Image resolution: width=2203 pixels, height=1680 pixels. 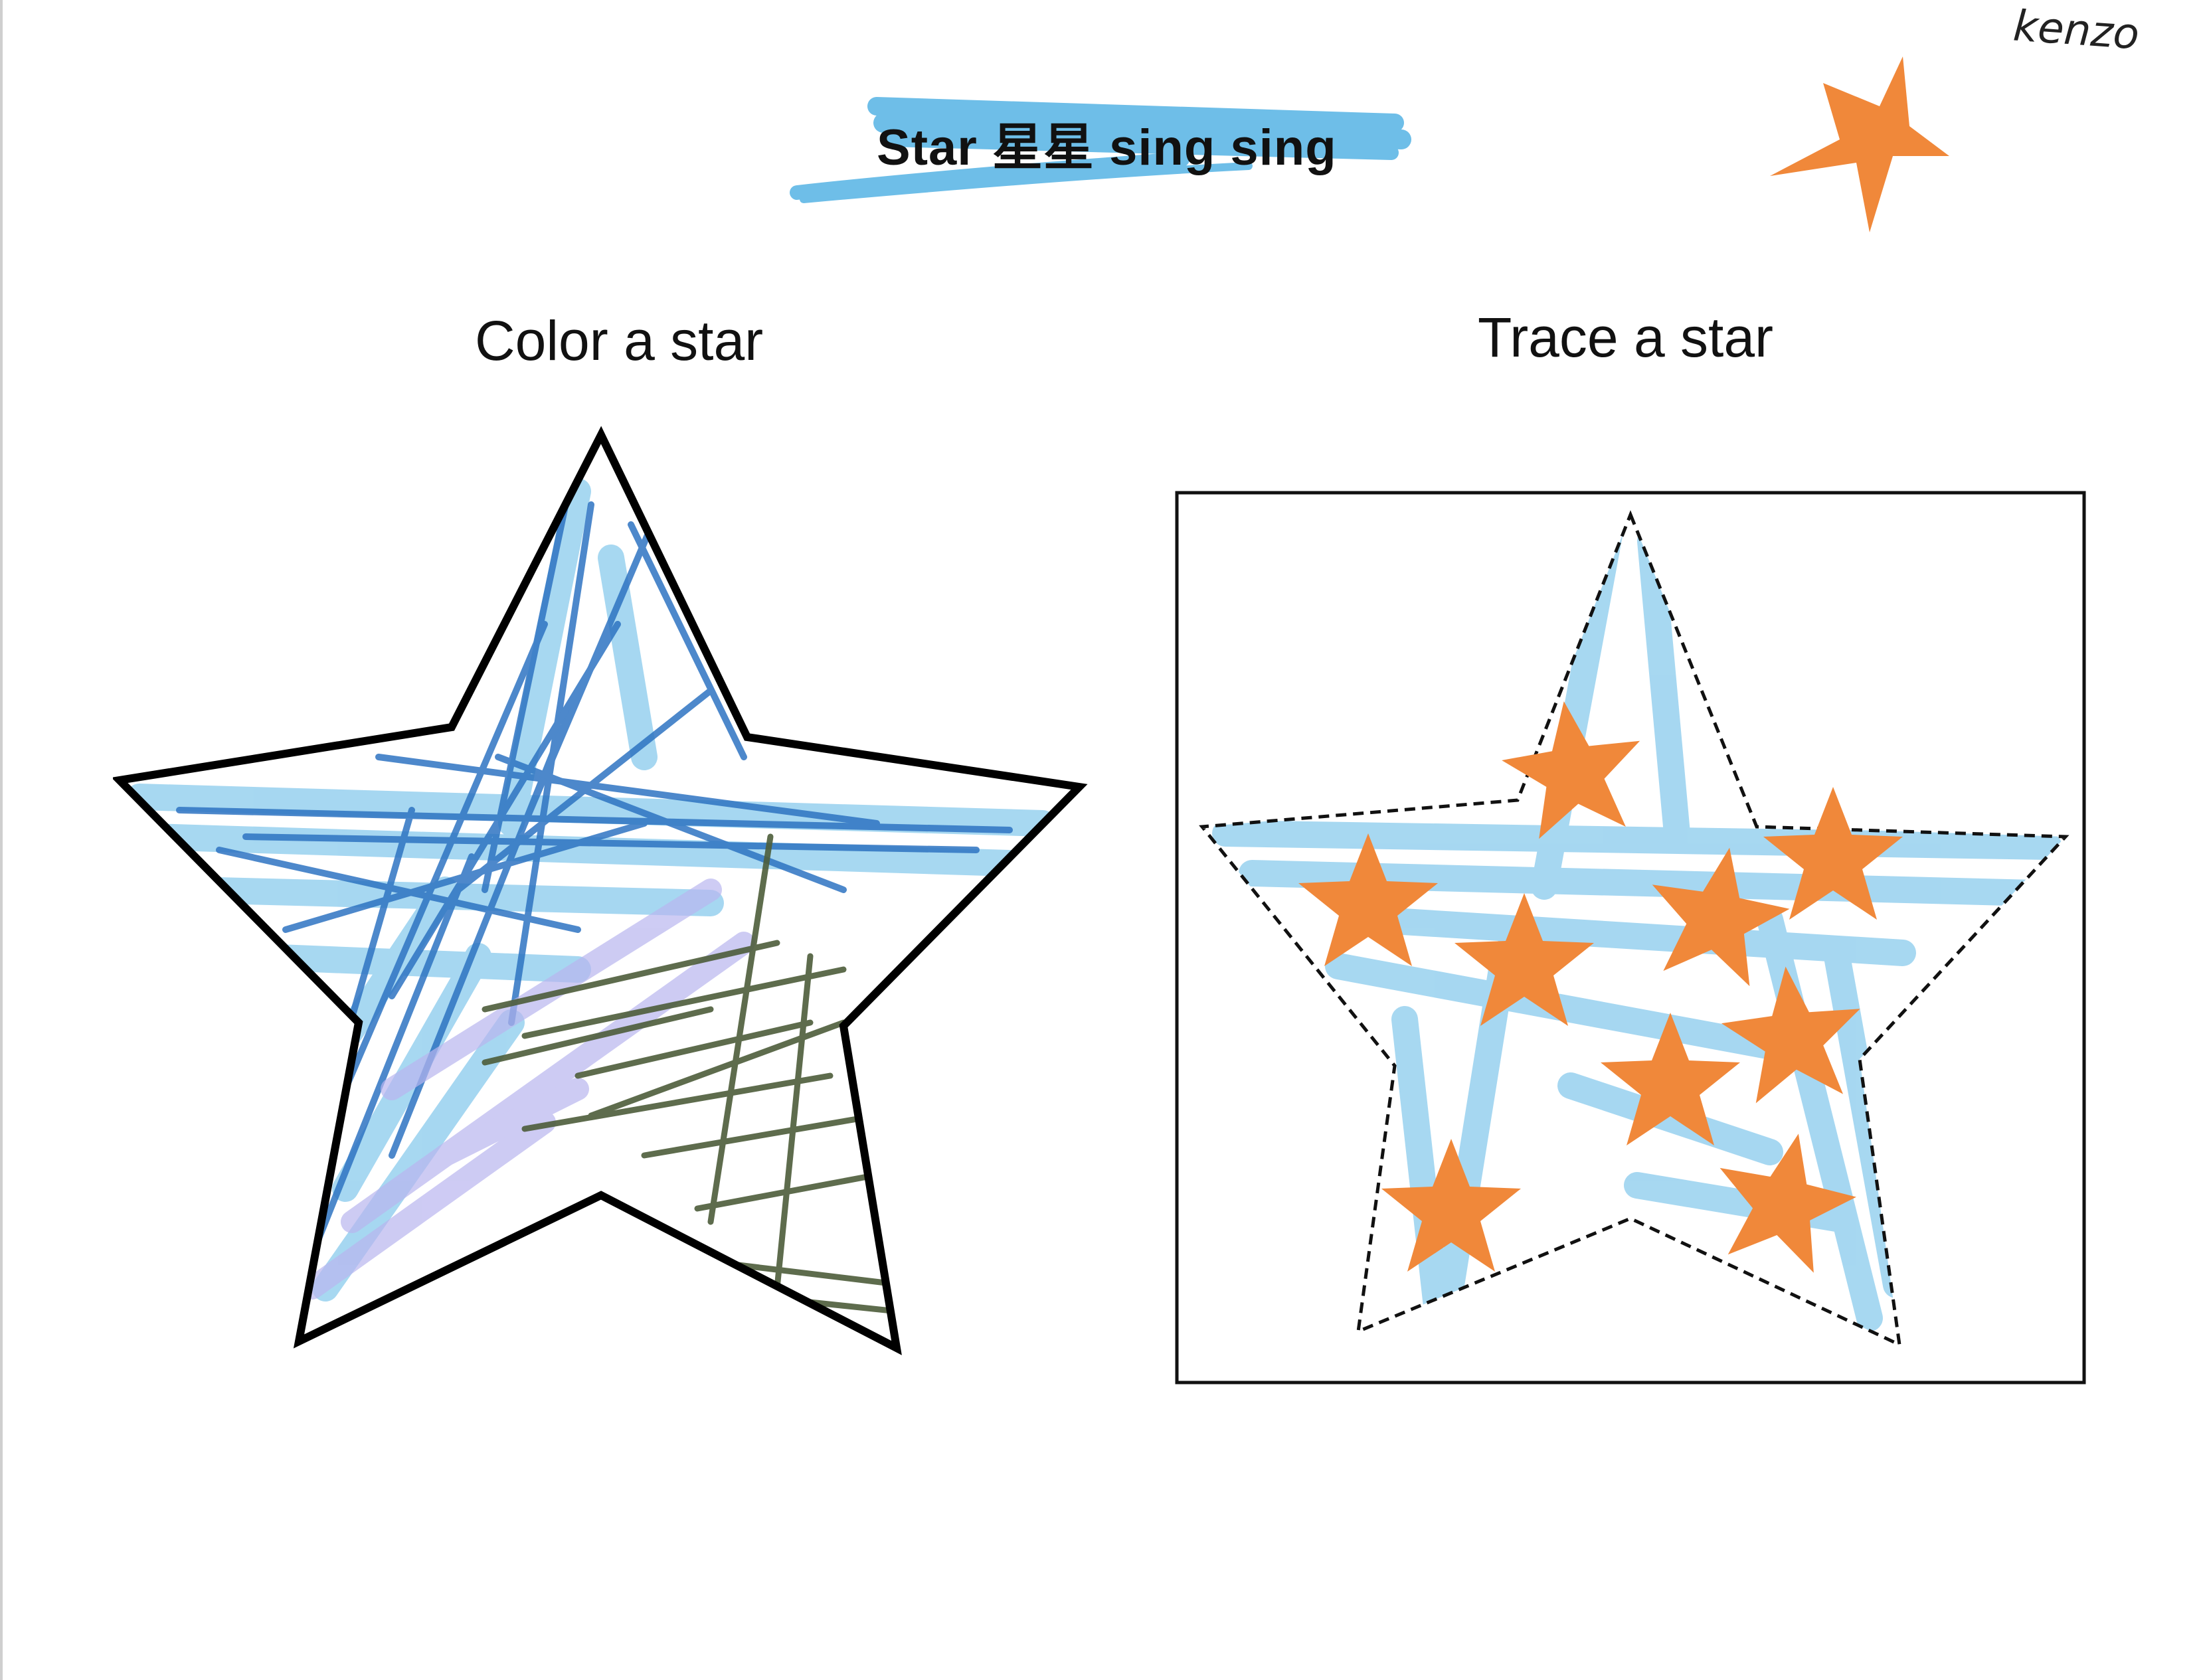 I want to click on crayon-scribble-icon, so click(x=1100, y=150).